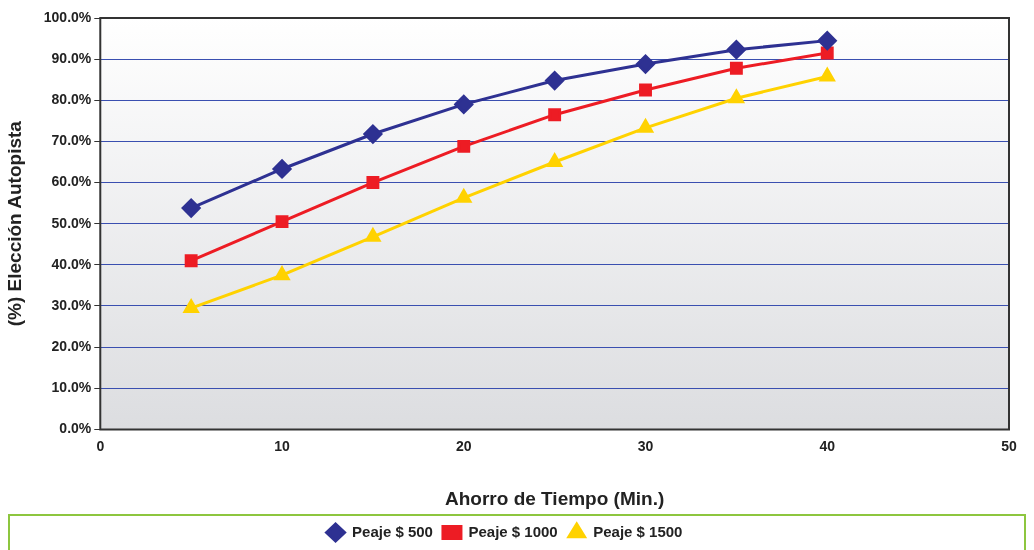 Image resolution: width=1034 pixels, height=550 pixels. What do you see at coordinates (645, 445) in the screenshot?
I see `x-tick-label: 30` at bounding box center [645, 445].